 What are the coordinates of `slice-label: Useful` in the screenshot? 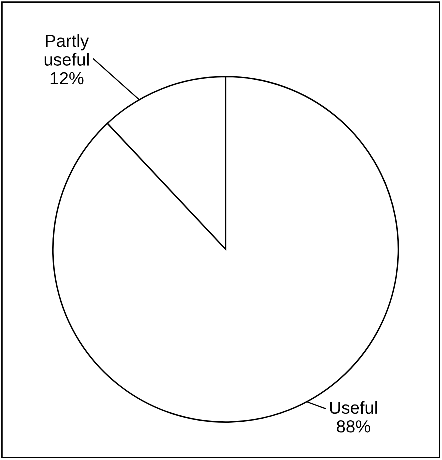 It's located at (354, 407).